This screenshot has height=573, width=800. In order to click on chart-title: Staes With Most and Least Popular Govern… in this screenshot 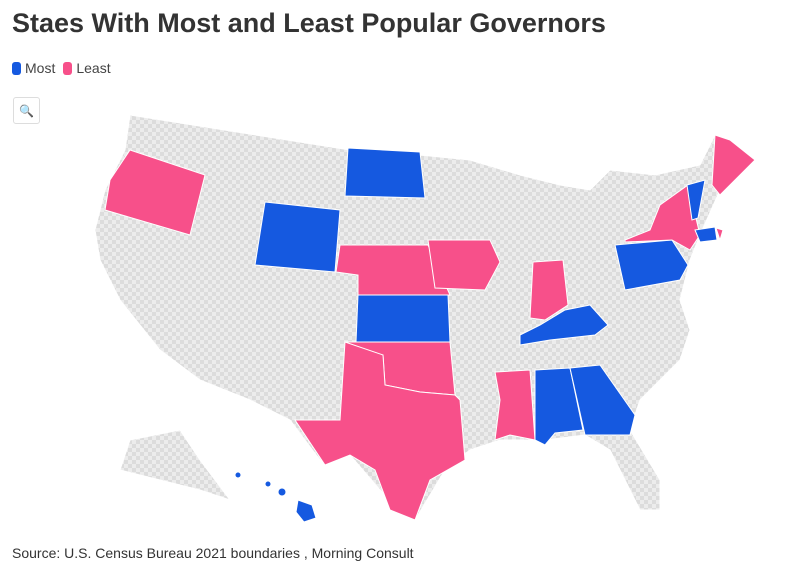, I will do `click(309, 23)`.